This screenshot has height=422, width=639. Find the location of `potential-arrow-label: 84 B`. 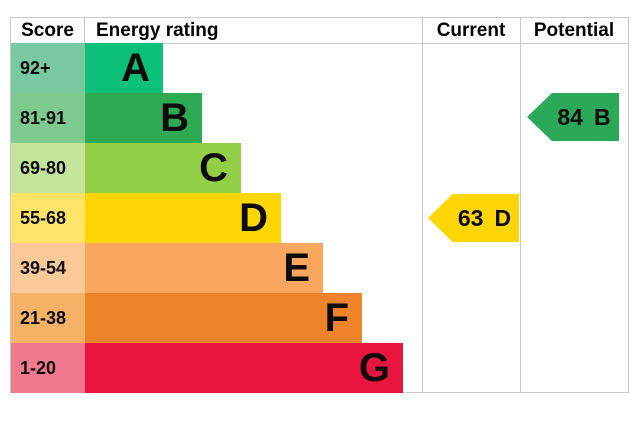

potential-arrow-label: 84 B is located at coordinates (573, 117).